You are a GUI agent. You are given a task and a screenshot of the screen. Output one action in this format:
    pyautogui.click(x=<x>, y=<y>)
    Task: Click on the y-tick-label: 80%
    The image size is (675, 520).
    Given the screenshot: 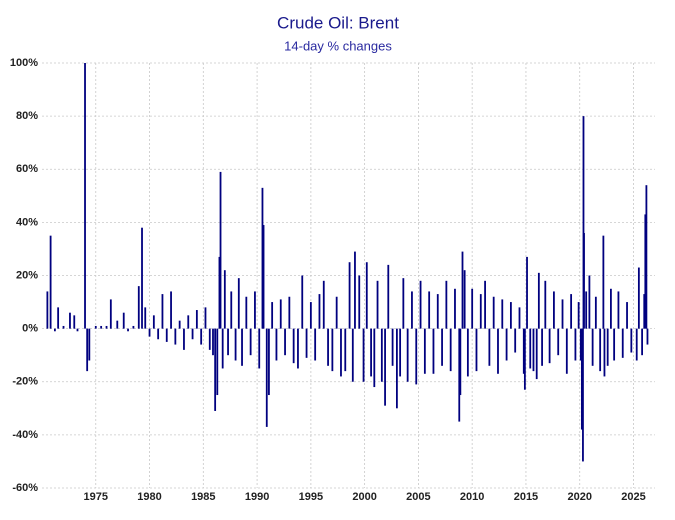 What is the action you would take?
    pyautogui.click(x=27, y=116)
    